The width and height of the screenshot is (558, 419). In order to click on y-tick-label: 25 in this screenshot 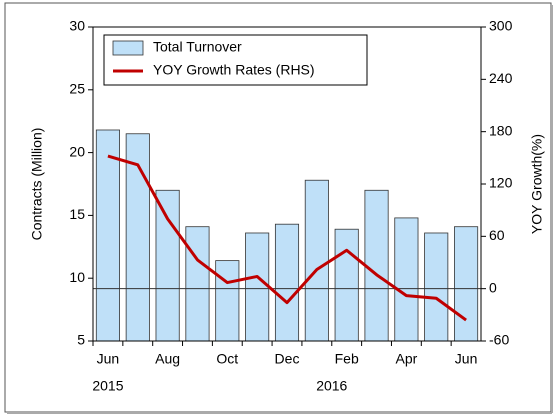, I will do `click(77, 89)`.